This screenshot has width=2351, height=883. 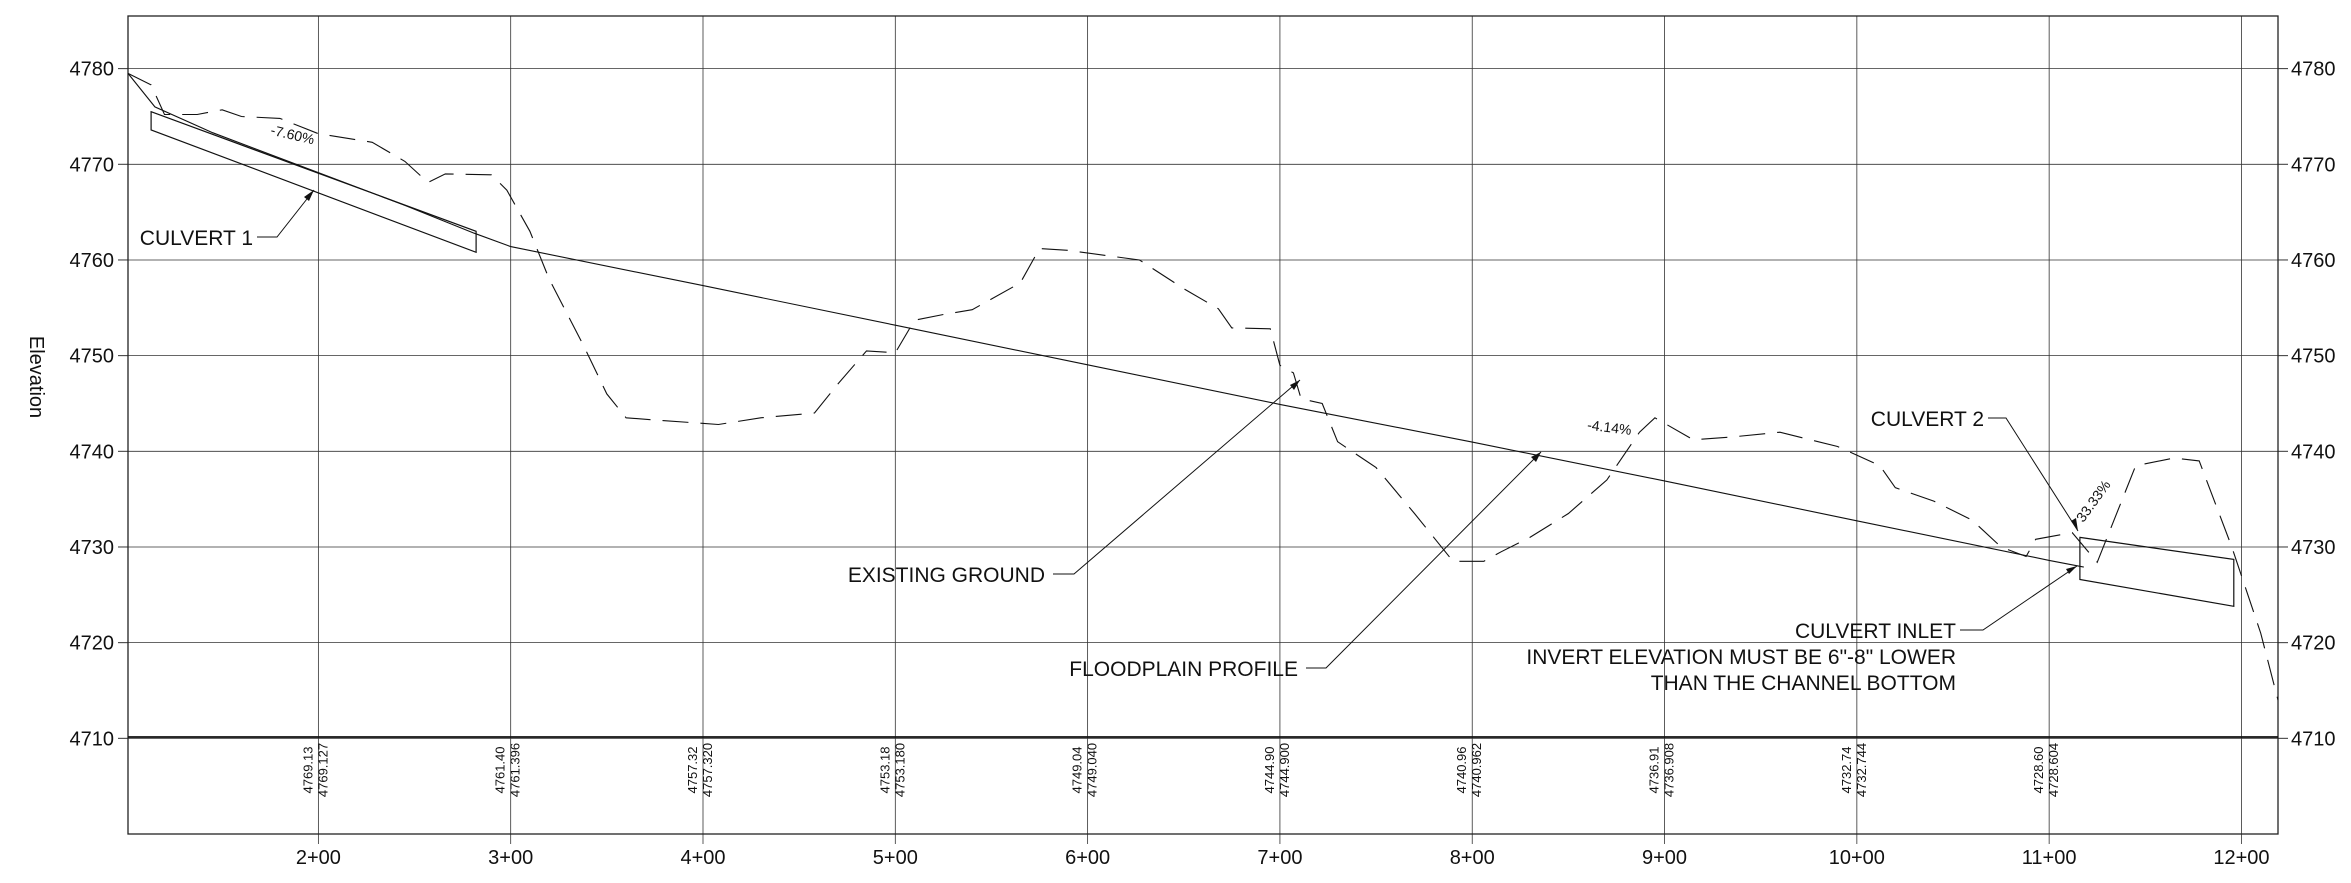 What do you see at coordinates (2038, 770) in the screenshot?
I see `existing-elevation-label: 4728.60` at bounding box center [2038, 770].